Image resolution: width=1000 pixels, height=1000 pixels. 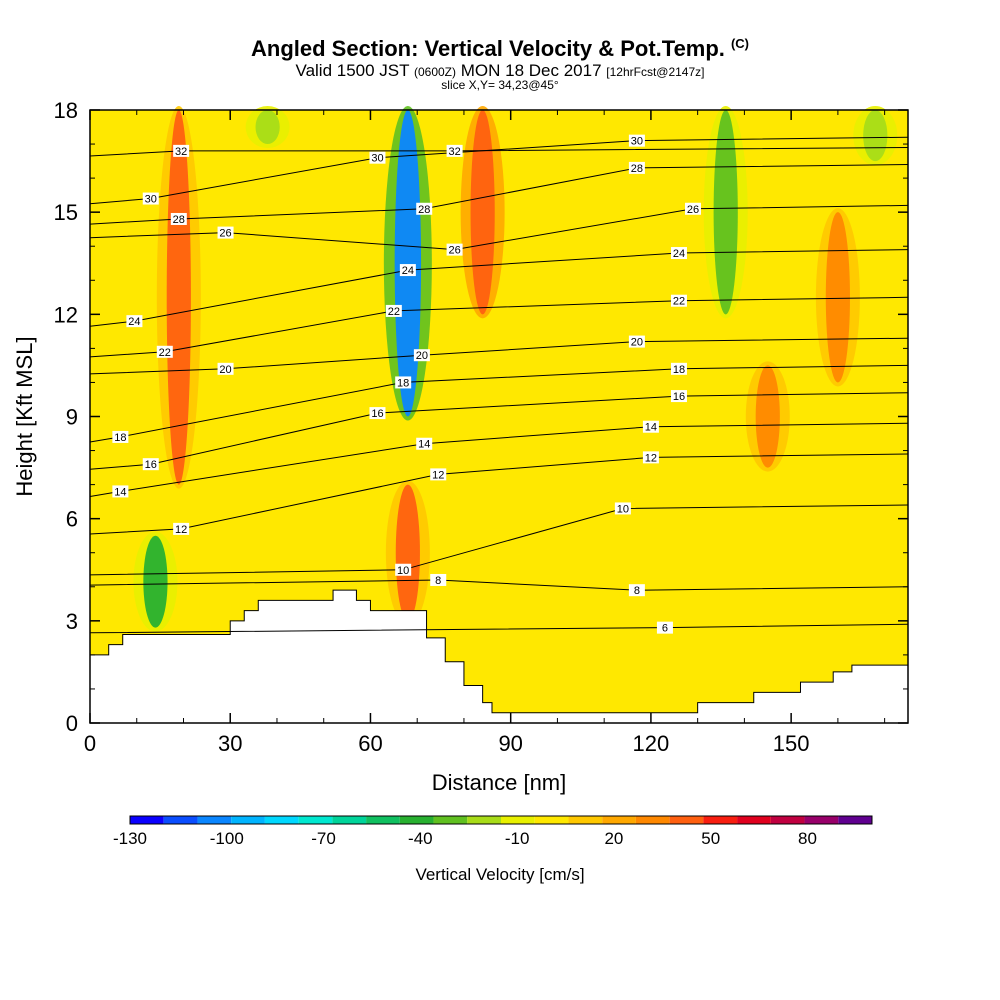 I want to click on theta-label-2: 28, so click(x=179, y=220).